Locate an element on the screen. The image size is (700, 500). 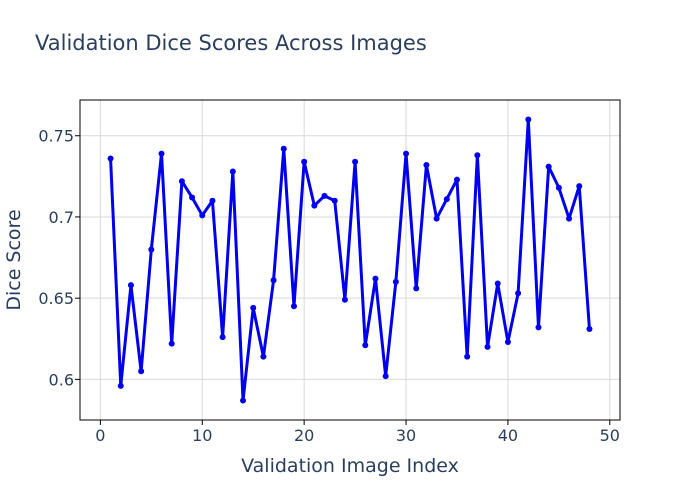
y-axis-title: Dice Score is located at coordinates (14, 259).